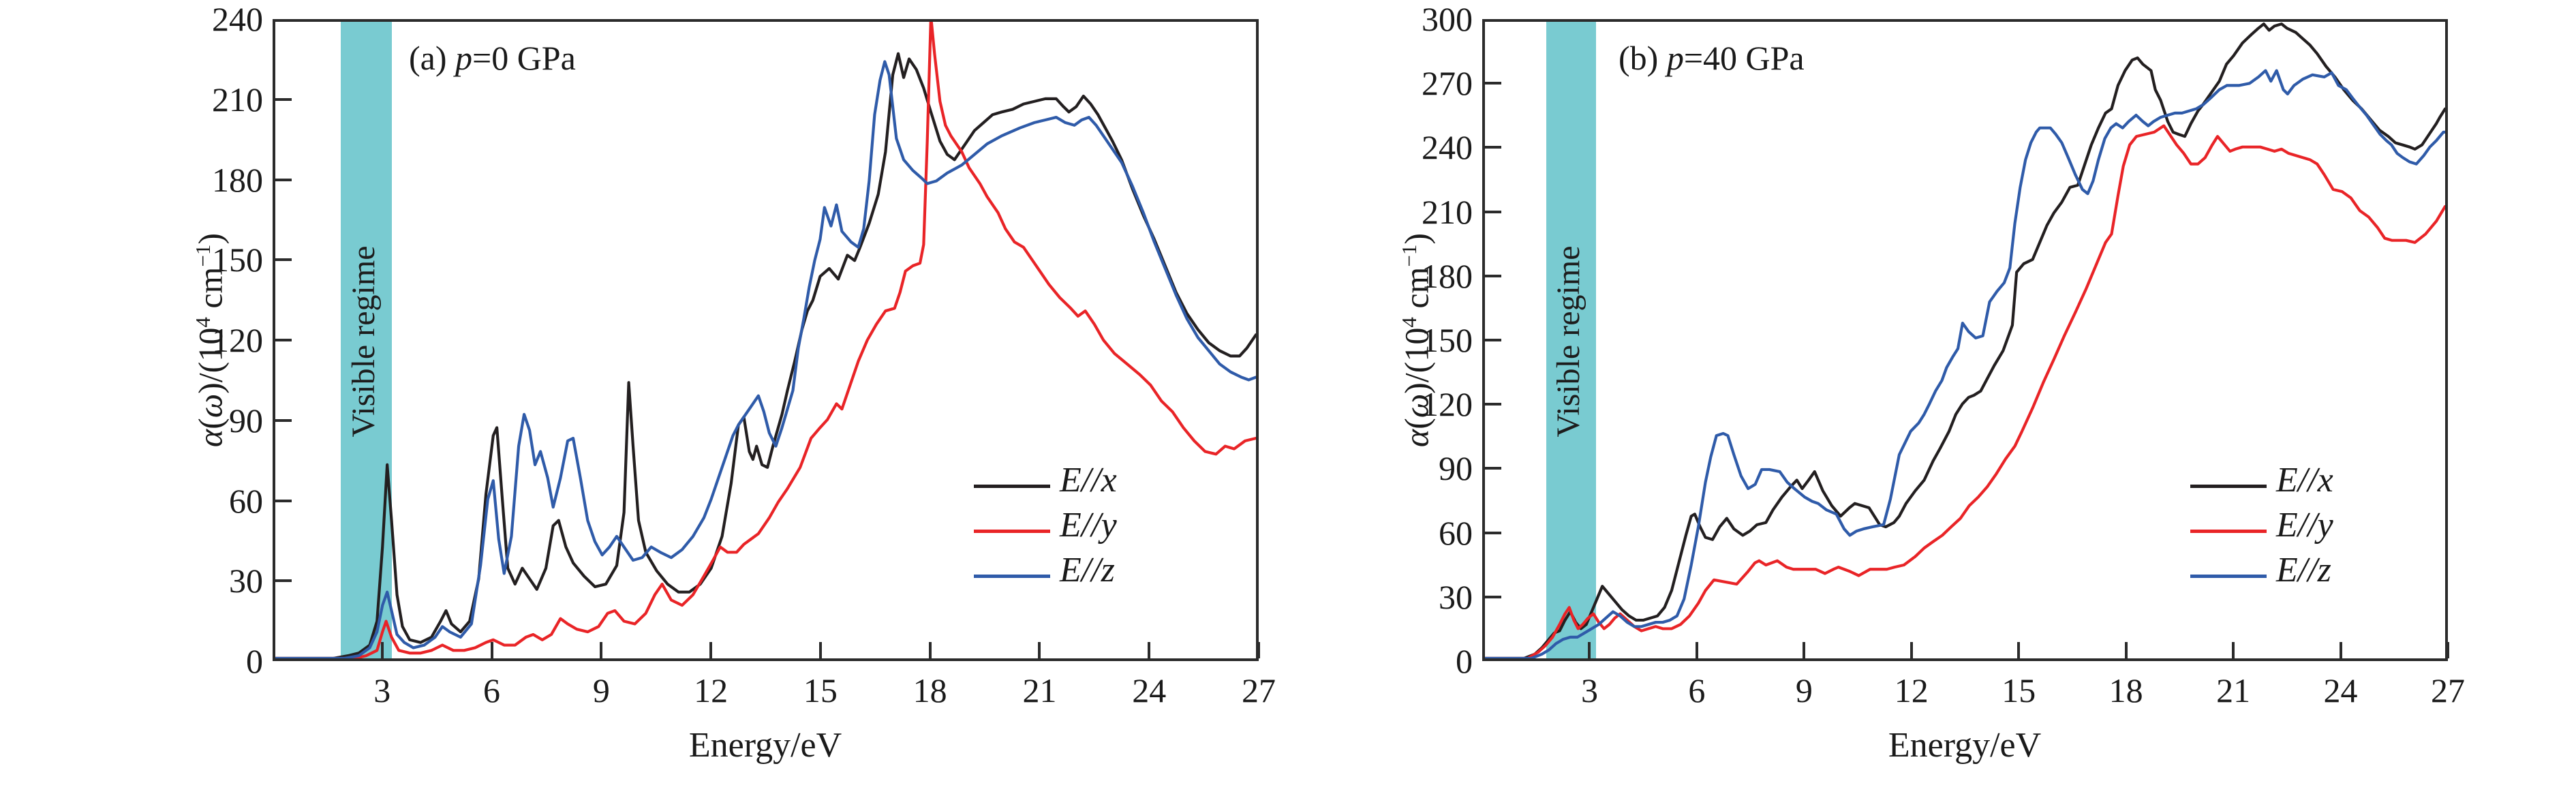 The height and width of the screenshot is (794, 2576). I want to click on panel-a-title: (a) p=0 GPa, so click(492, 58).